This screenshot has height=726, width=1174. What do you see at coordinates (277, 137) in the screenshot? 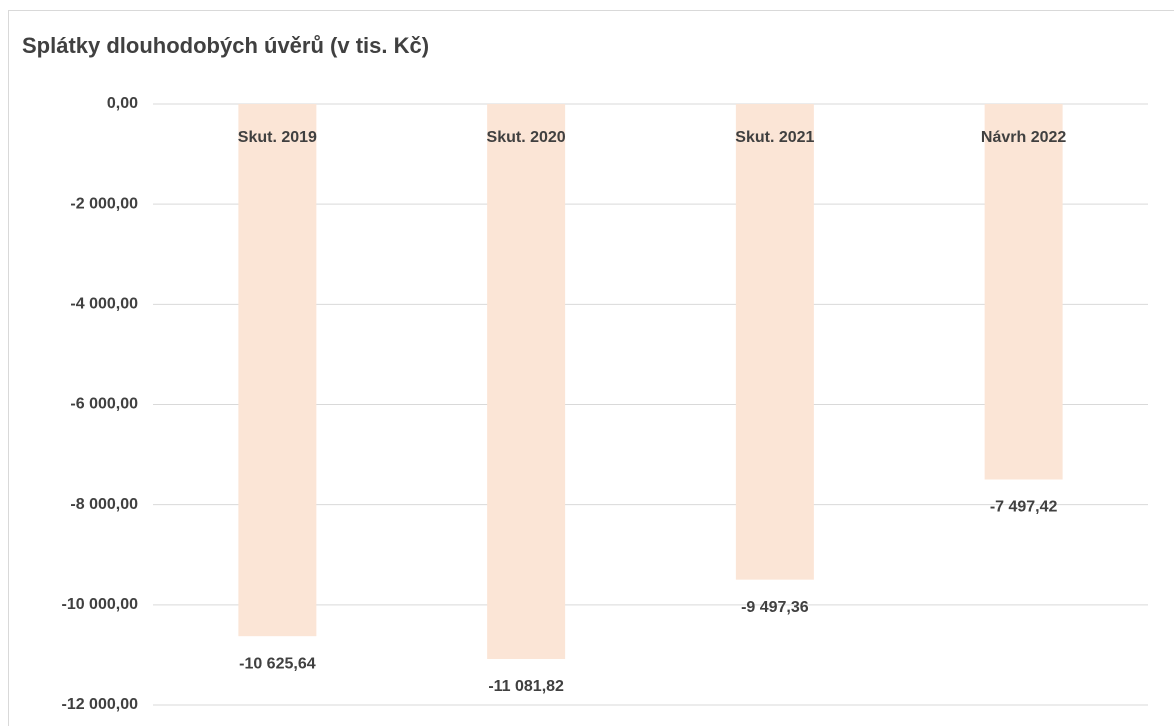
I see `x-tick-label: Skut. 2019` at bounding box center [277, 137].